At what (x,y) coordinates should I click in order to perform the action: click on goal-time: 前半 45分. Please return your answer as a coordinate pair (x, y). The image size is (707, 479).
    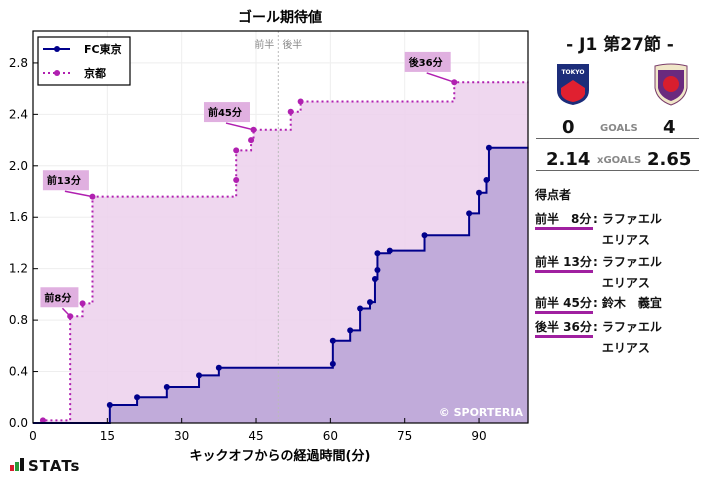
    Looking at the image, I should click on (564, 304).